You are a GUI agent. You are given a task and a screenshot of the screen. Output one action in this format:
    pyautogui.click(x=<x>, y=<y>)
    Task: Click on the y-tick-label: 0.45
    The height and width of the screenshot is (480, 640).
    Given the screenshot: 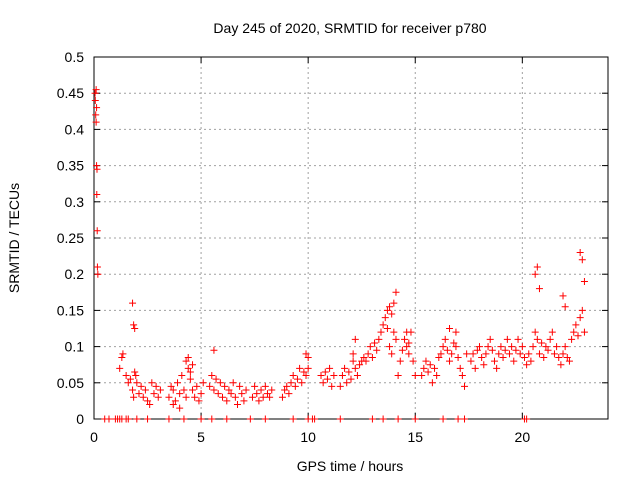 What is the action you would take?
    pyautogui.click(x=70, y=93)
    